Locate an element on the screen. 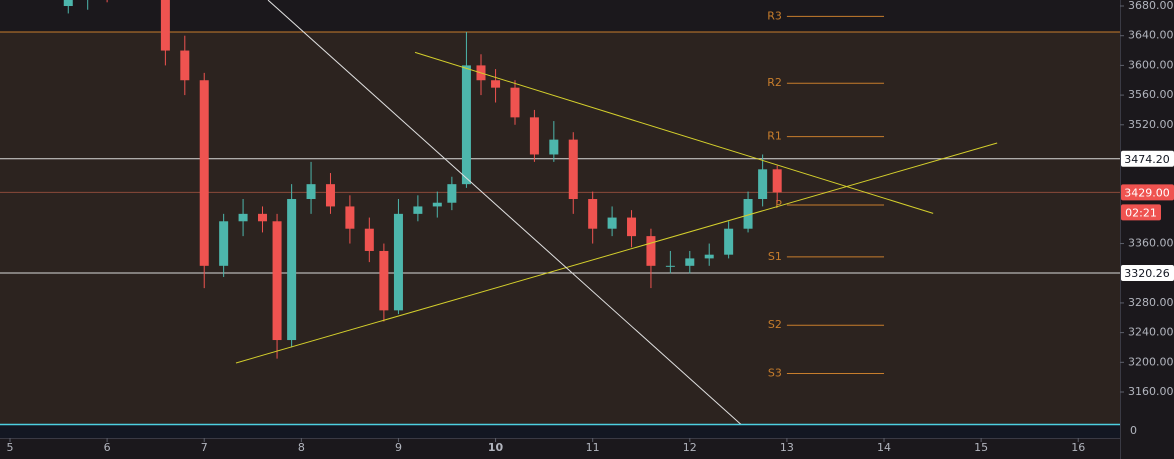  y-tick-label: 3200.00 is located at coordinates (1151, 361).